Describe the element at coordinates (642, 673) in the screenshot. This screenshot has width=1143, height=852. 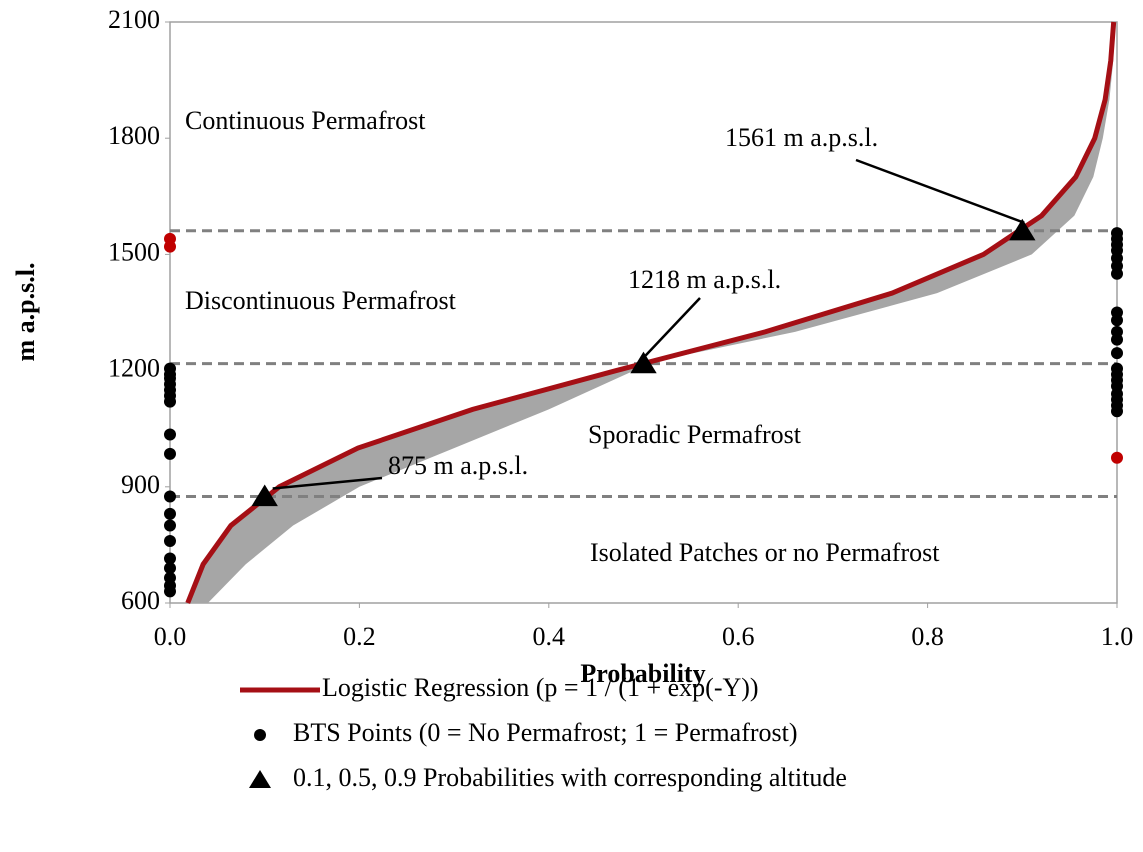
I see `x-axis-label: Probability` at that location.